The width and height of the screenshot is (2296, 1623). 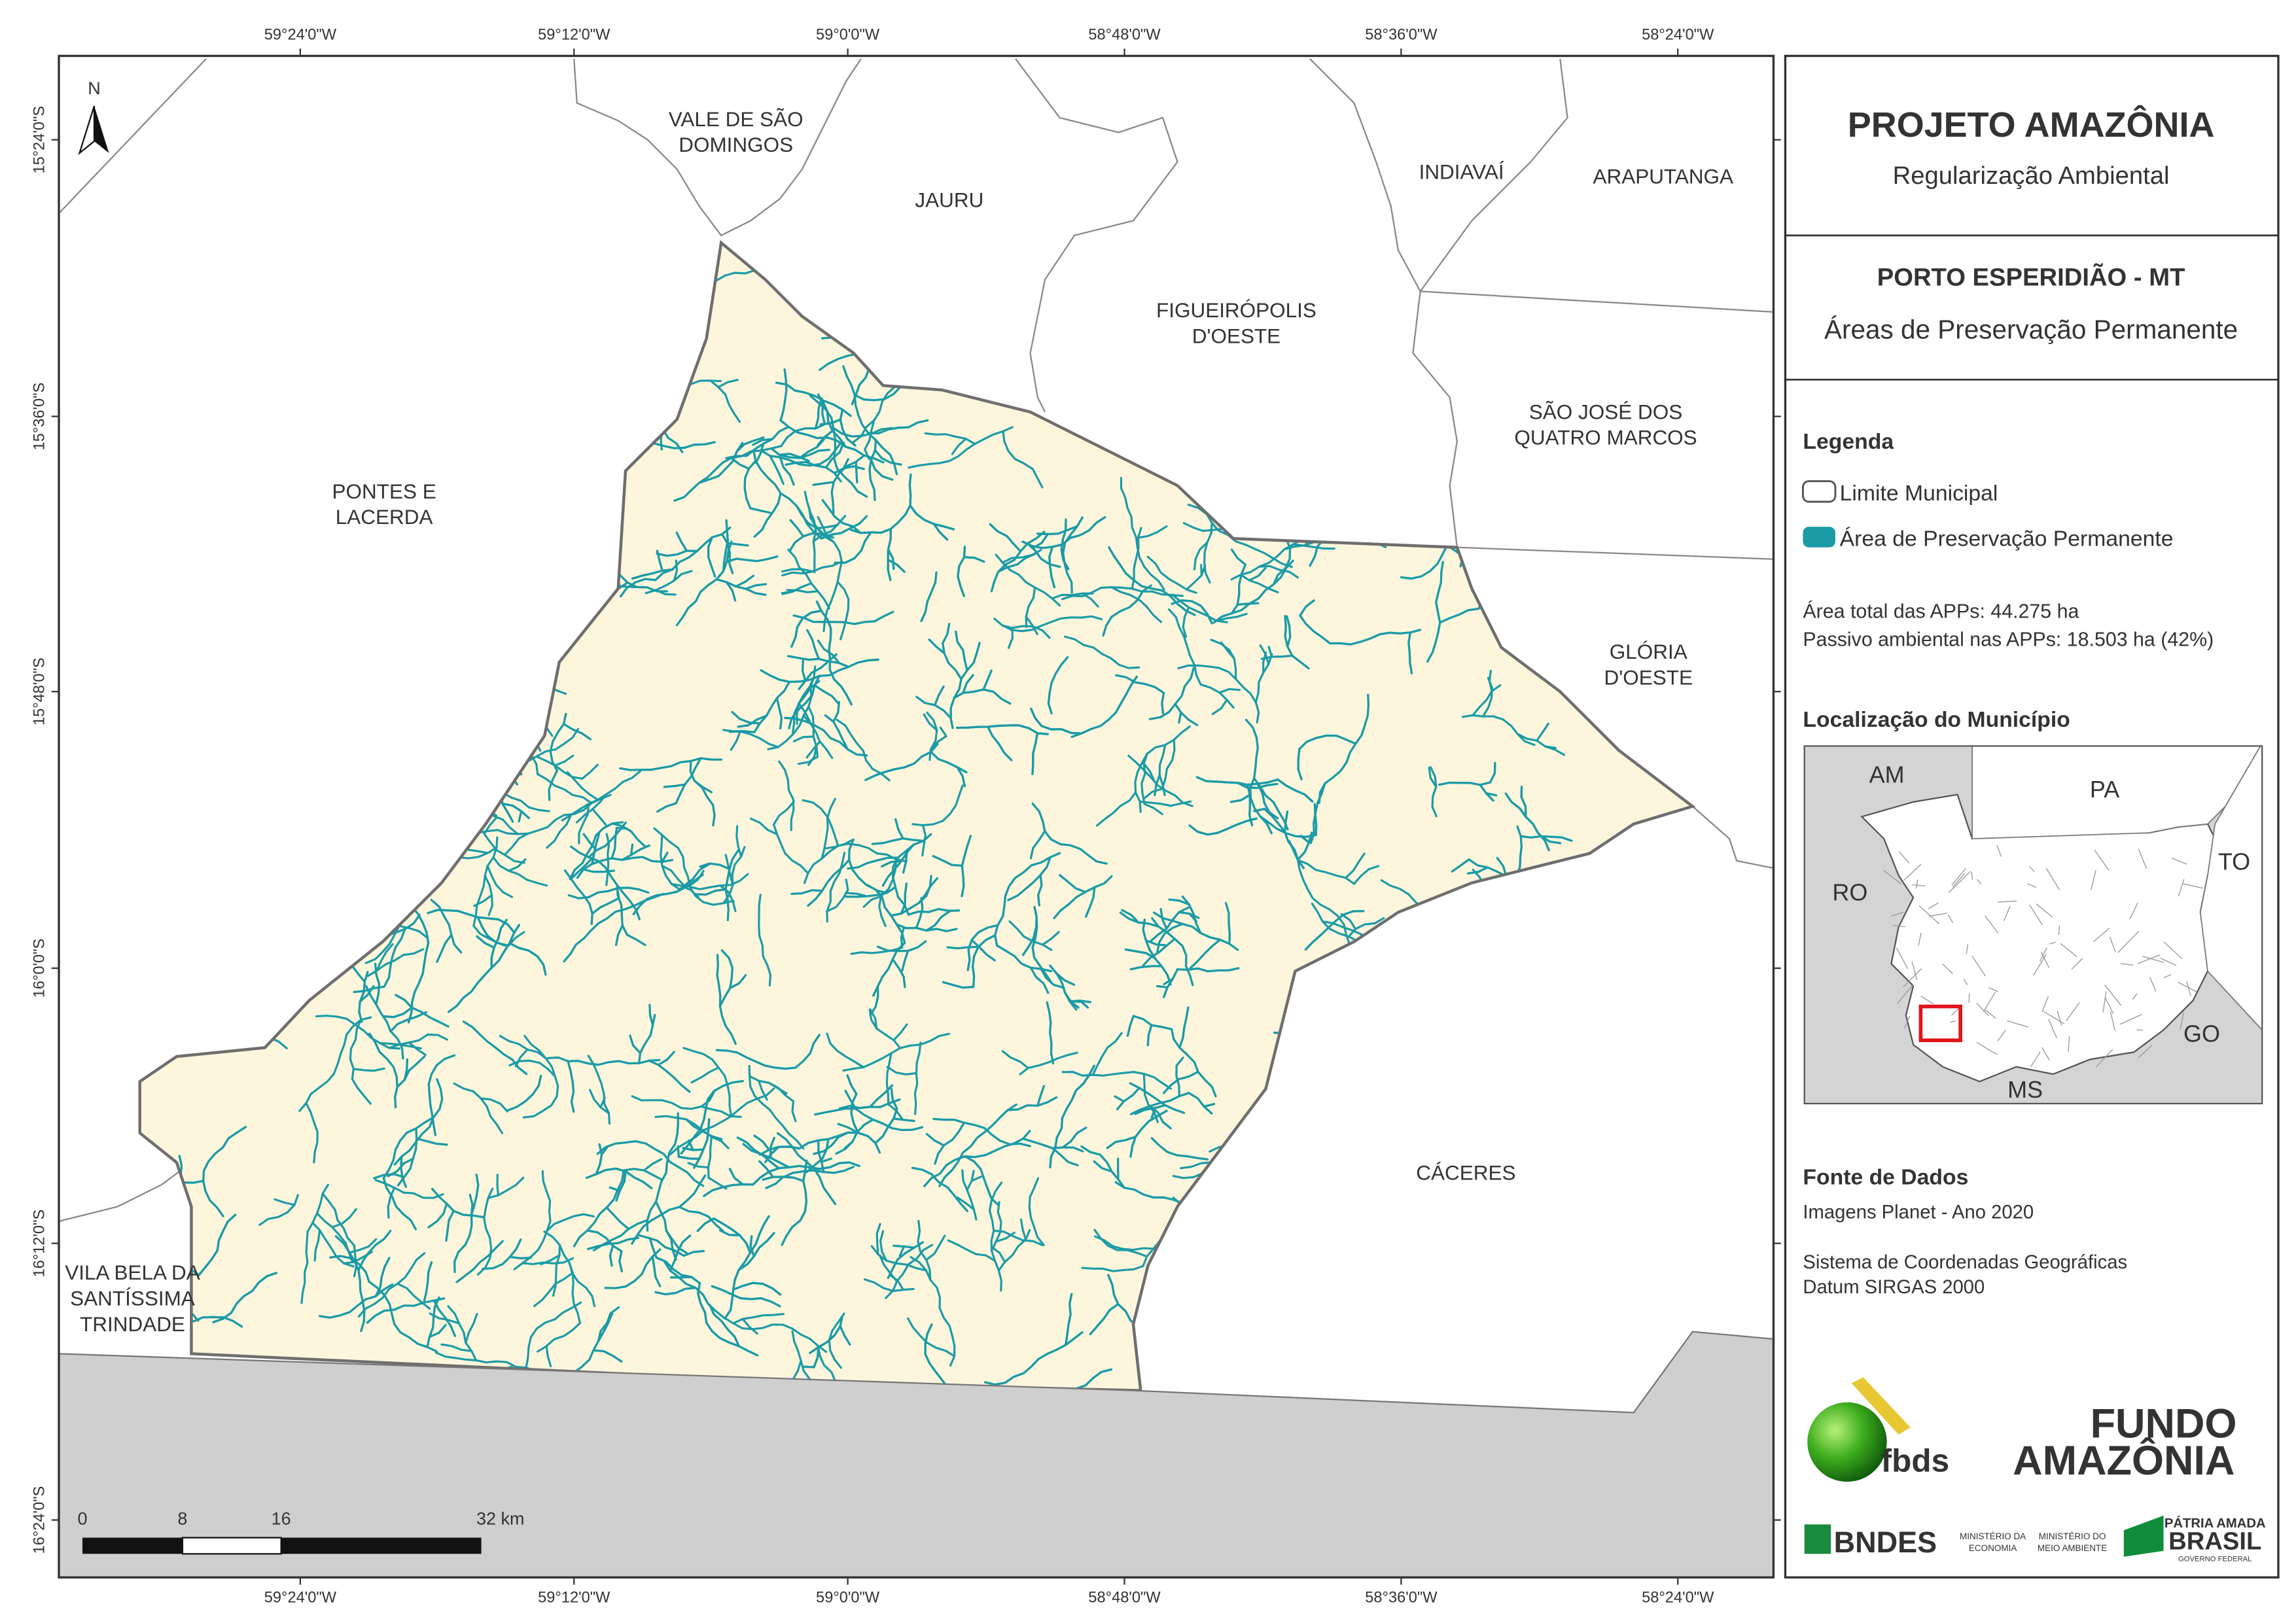 I want to click on inset-highlight, so click(x=1940, y=1024).